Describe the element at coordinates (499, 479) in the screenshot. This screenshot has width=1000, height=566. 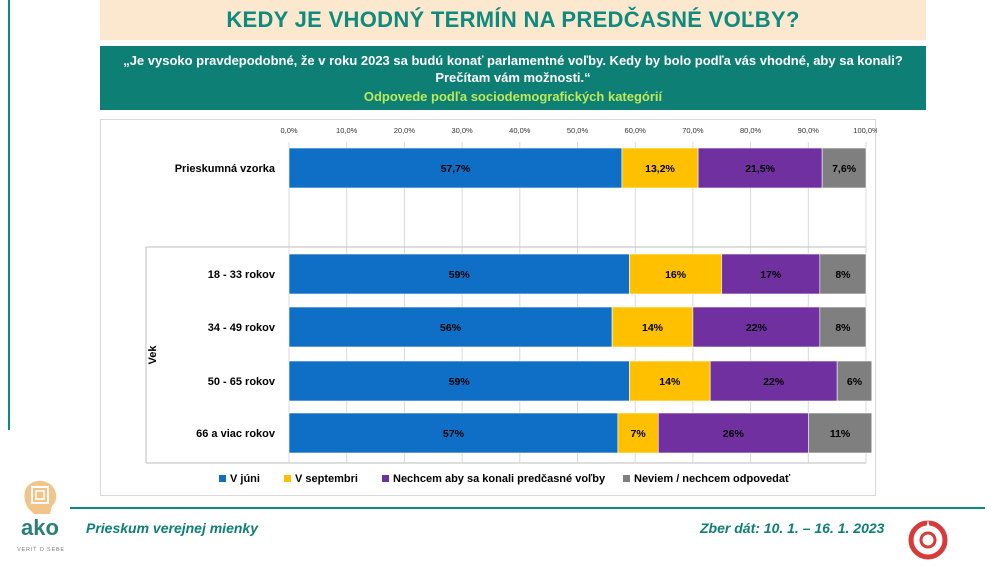
I see `legend-label: Nechcem aby sa konali predčasné voľby` at that location.